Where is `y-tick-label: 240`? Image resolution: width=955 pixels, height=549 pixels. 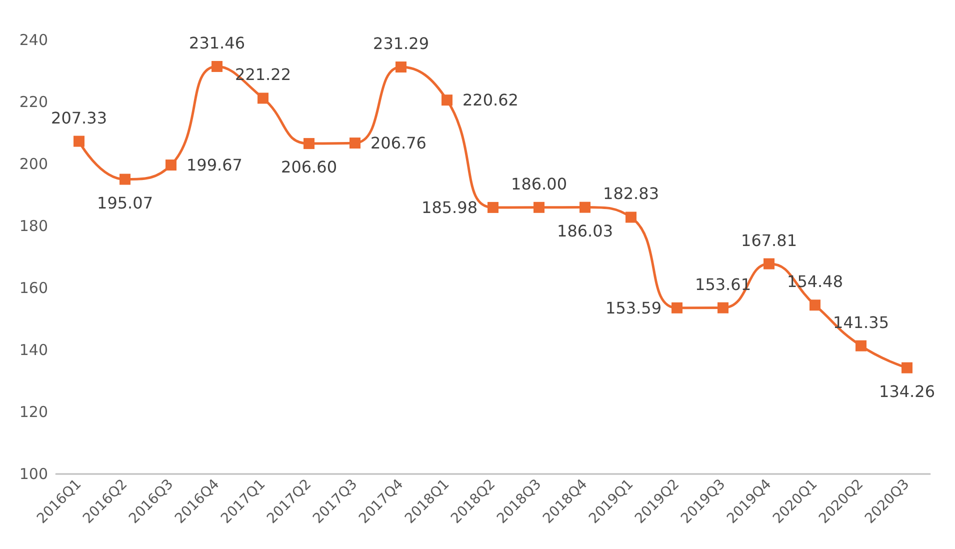
y-tick-label: 240 is located at coordinates (33, 40).